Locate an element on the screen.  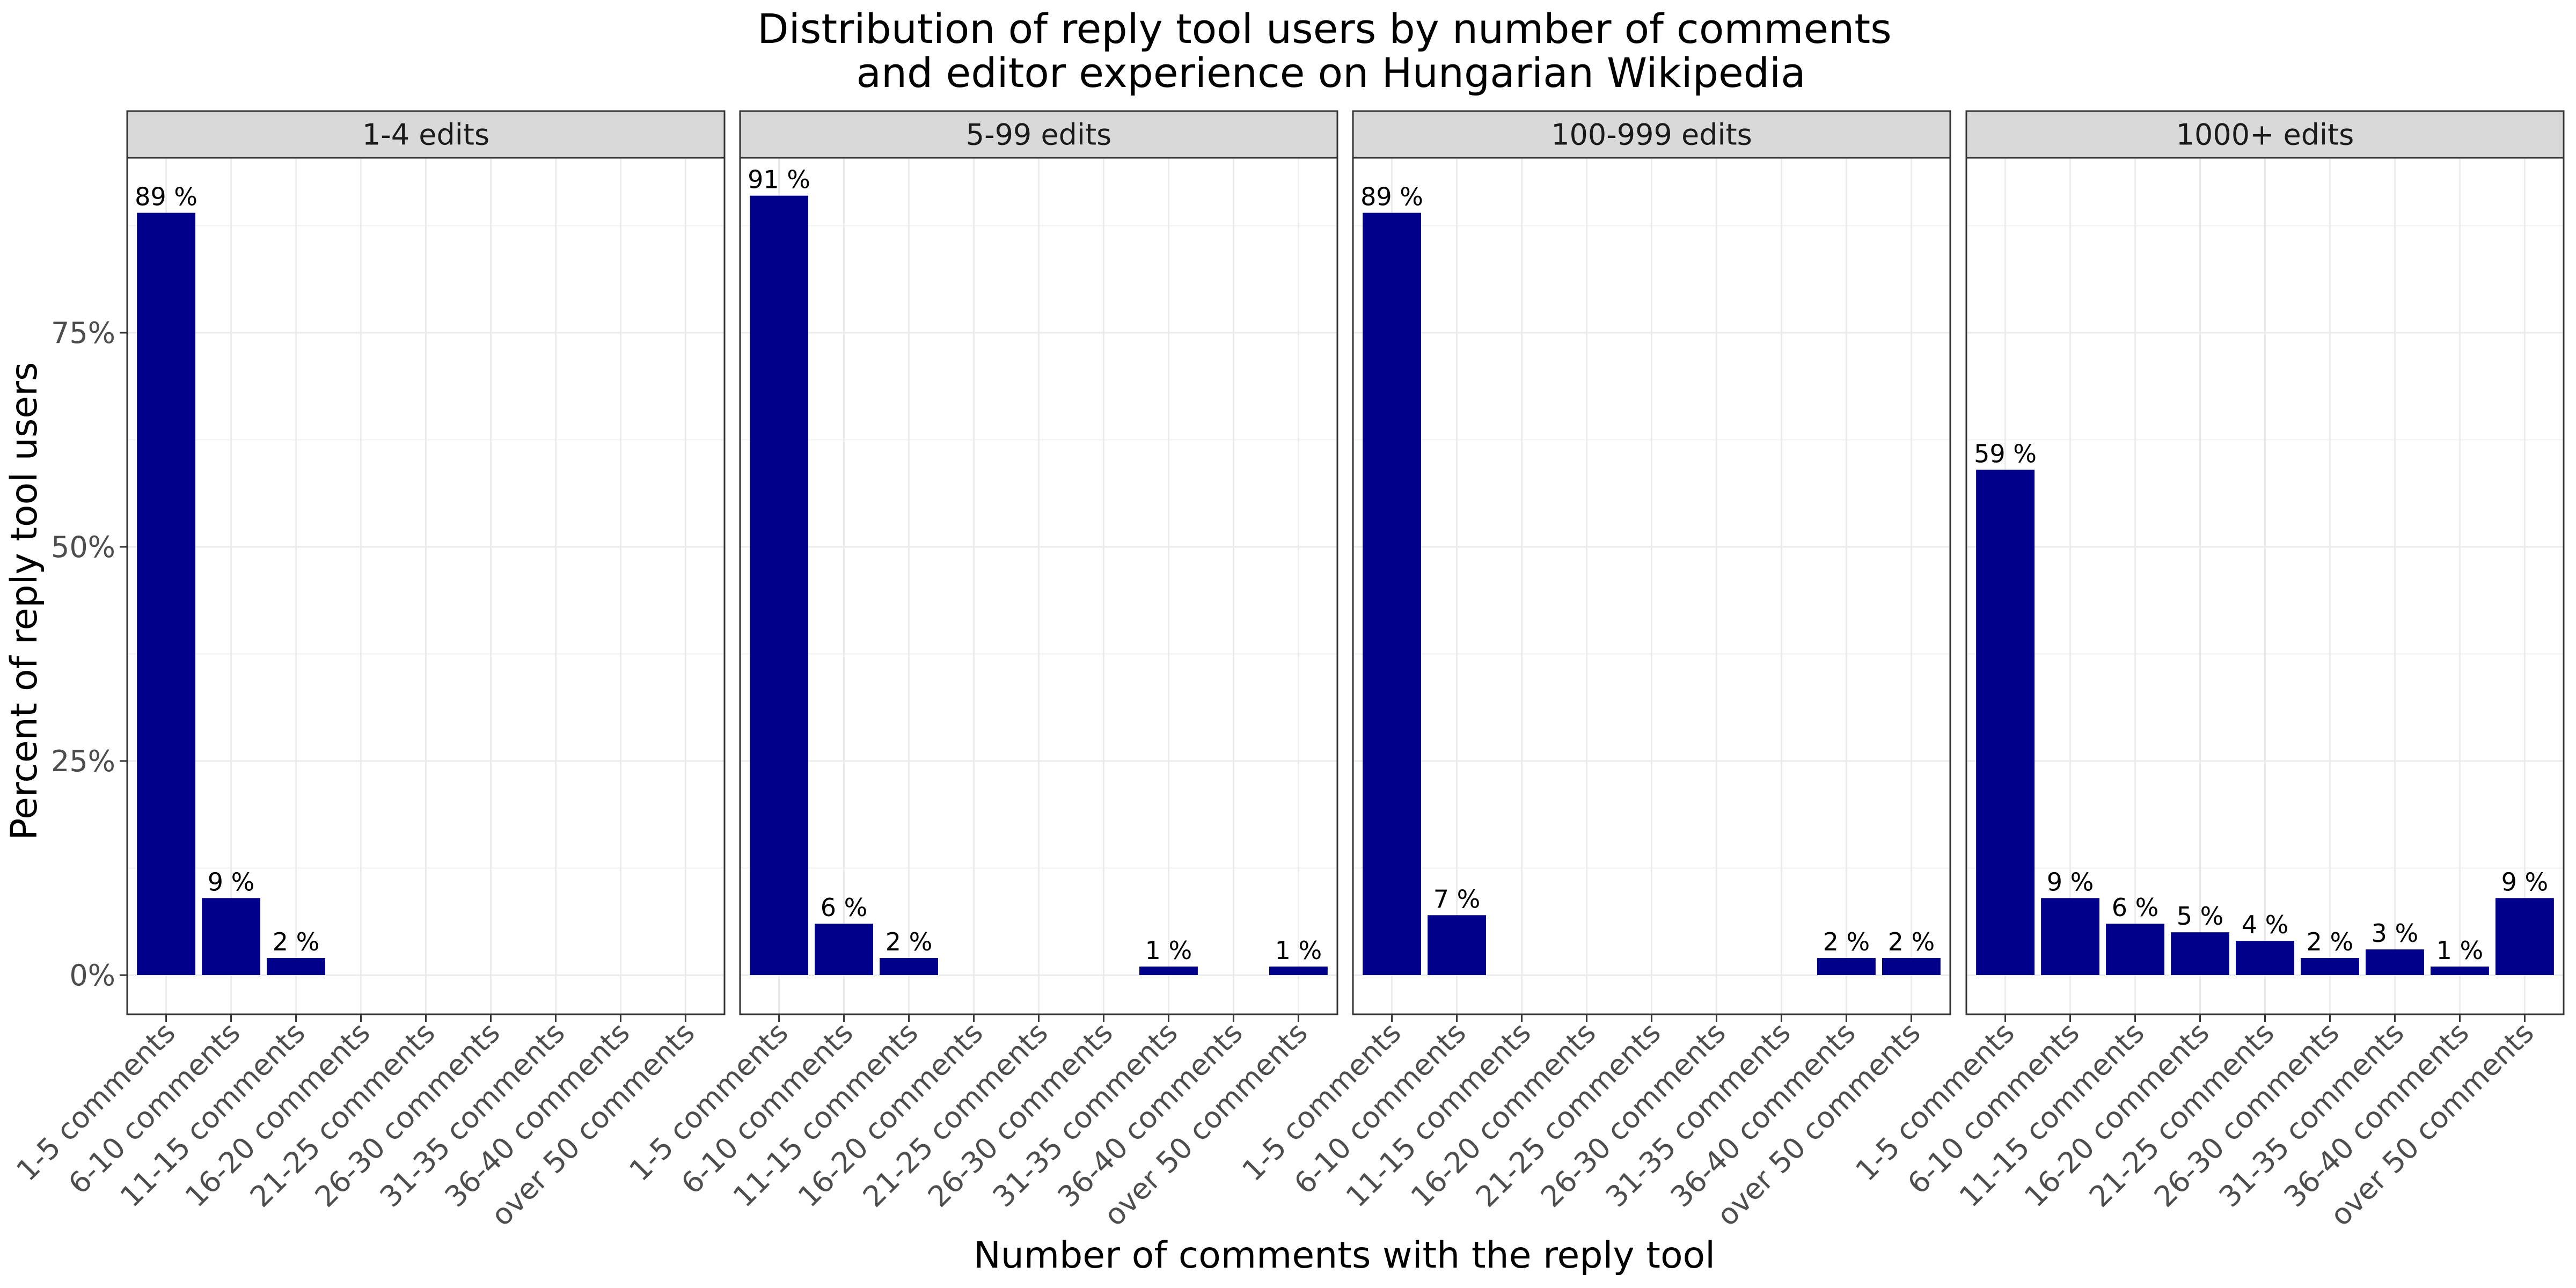
facet-strip-label: 5-99 edits is located at coordinates (1039, 135).